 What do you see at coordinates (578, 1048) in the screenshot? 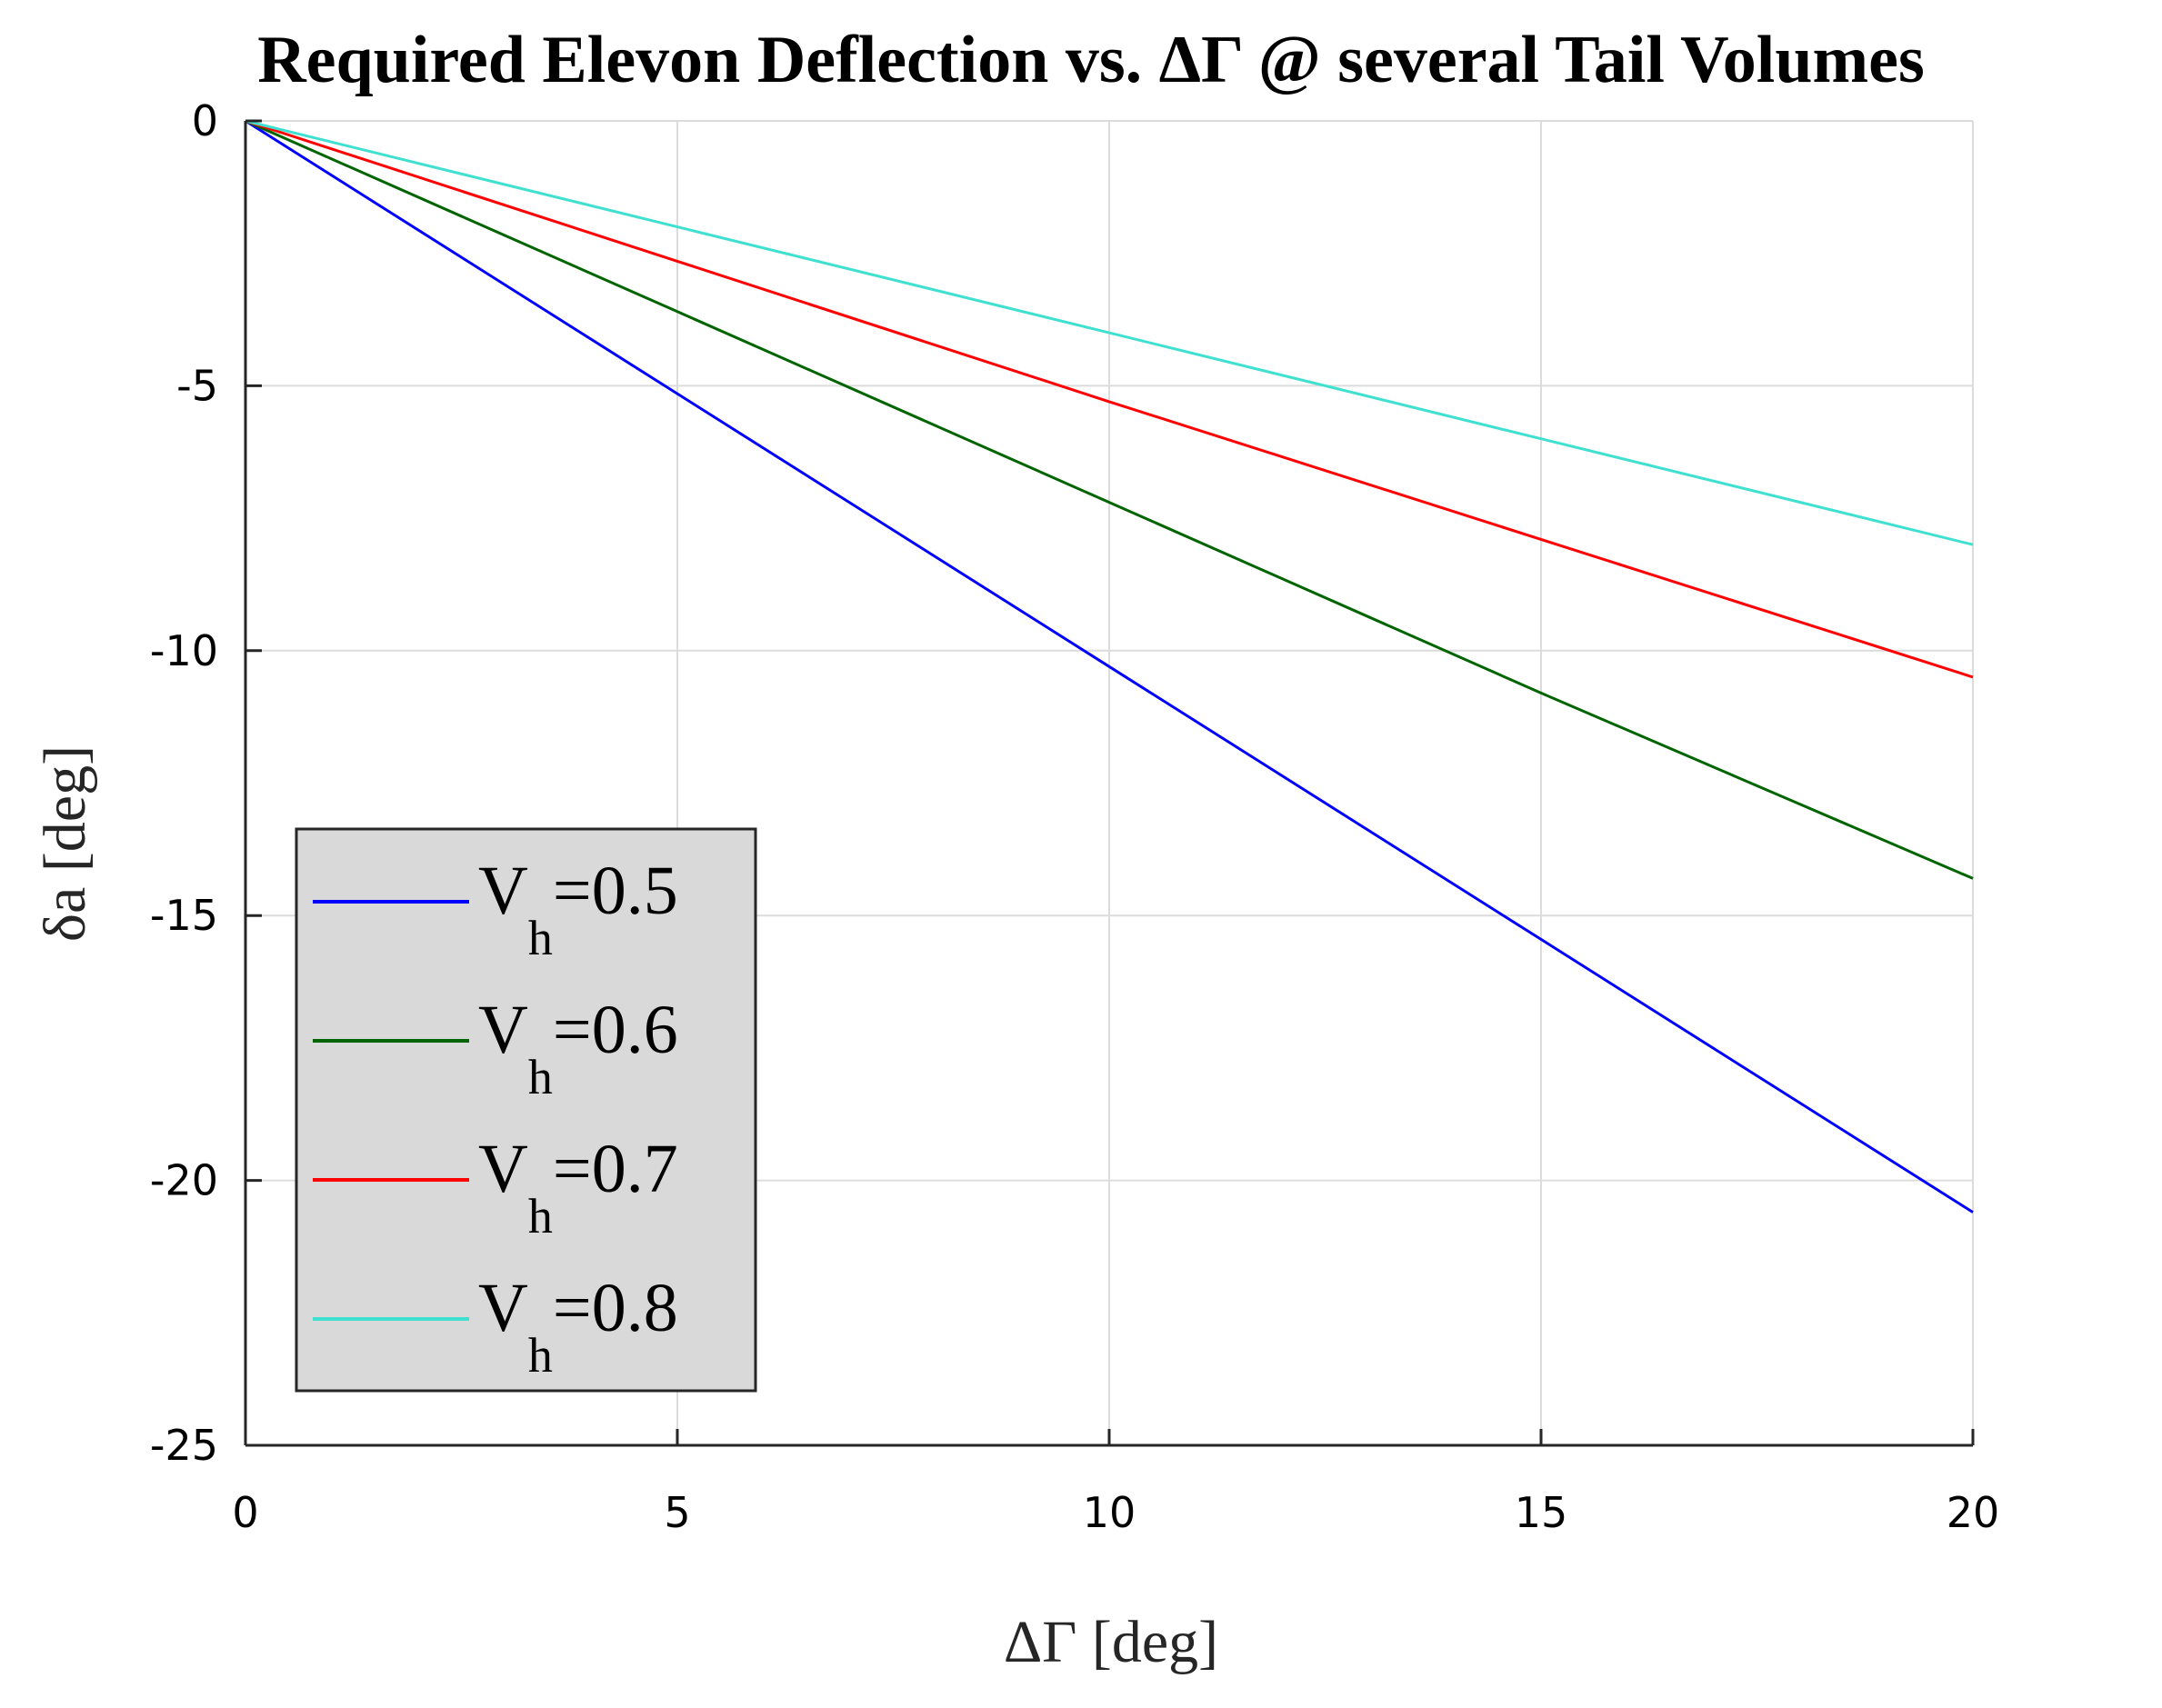
I see `legend-label-2: Vh=0.6` at bounding box center [578, 1048].